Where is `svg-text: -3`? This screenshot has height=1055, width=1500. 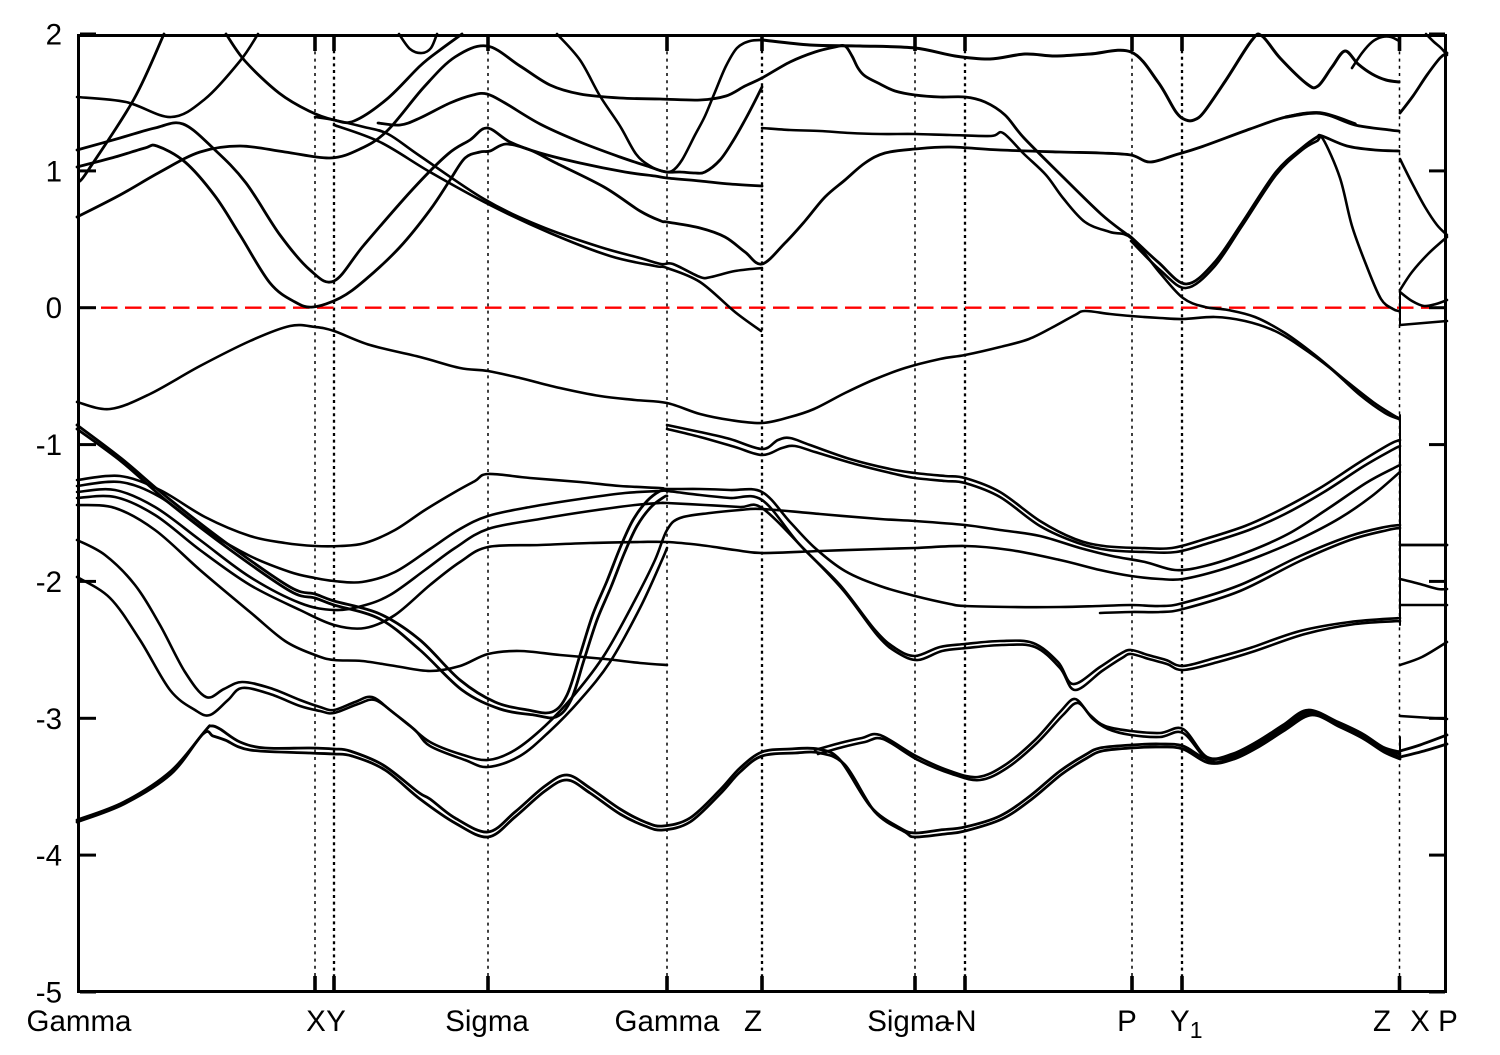
svg-text: -3 is located at coordinates (49, 719).